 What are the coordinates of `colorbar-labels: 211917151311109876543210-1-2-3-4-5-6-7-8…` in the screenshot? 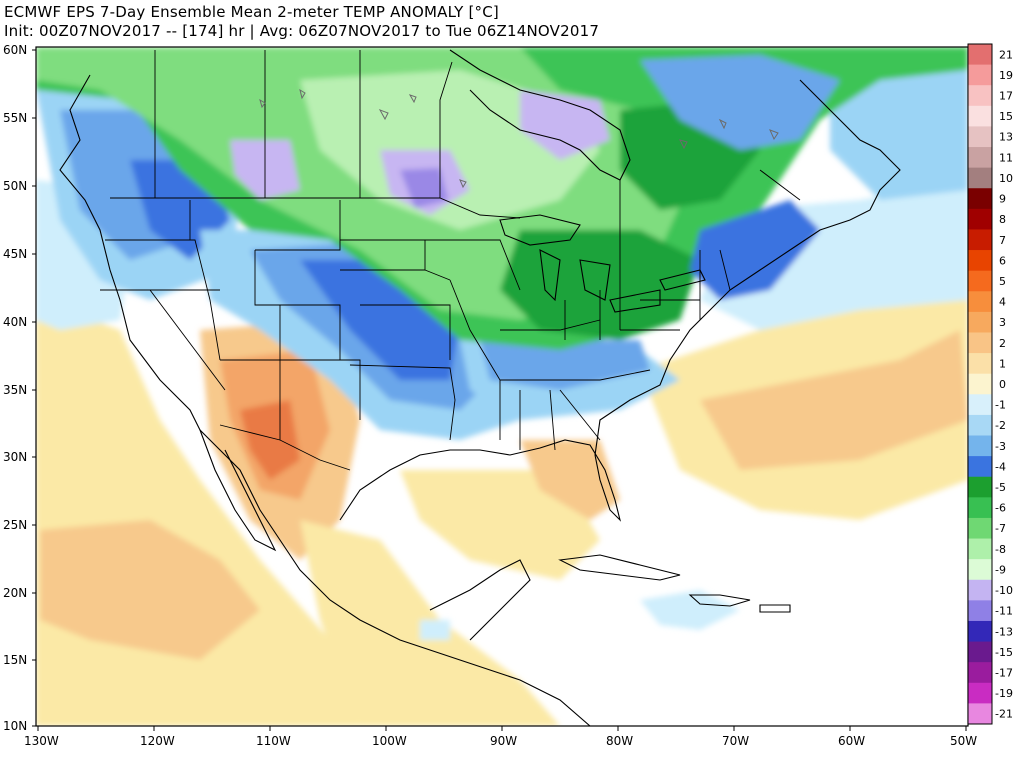 It's located at (1004, 384).